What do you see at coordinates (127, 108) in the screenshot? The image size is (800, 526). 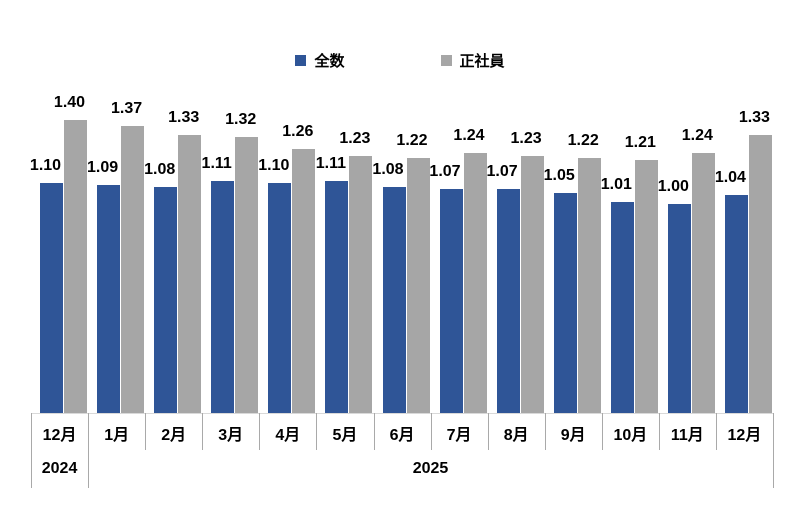 I see `value-label-seishain: 1.37` at bounding box center [127, 108].